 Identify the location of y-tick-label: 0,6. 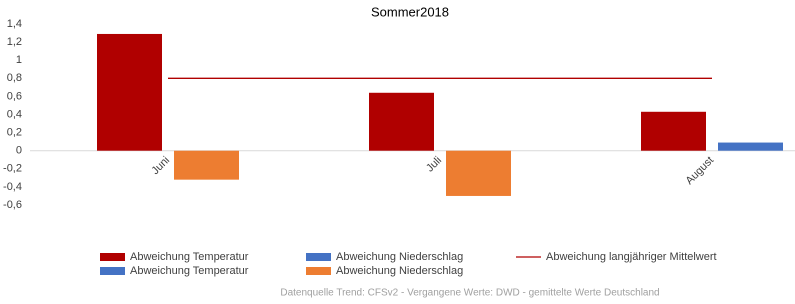
(14, 96).